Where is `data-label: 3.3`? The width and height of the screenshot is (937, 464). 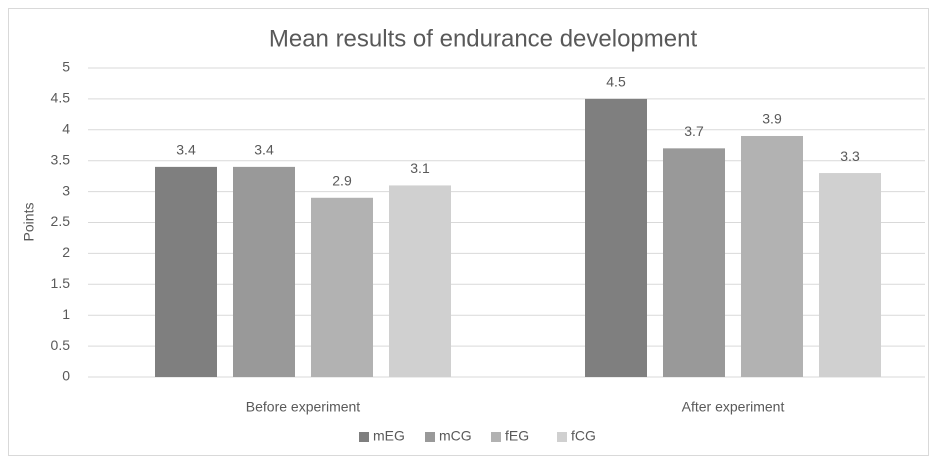 data-label: 3.3 is located at coordinates (850, 156).